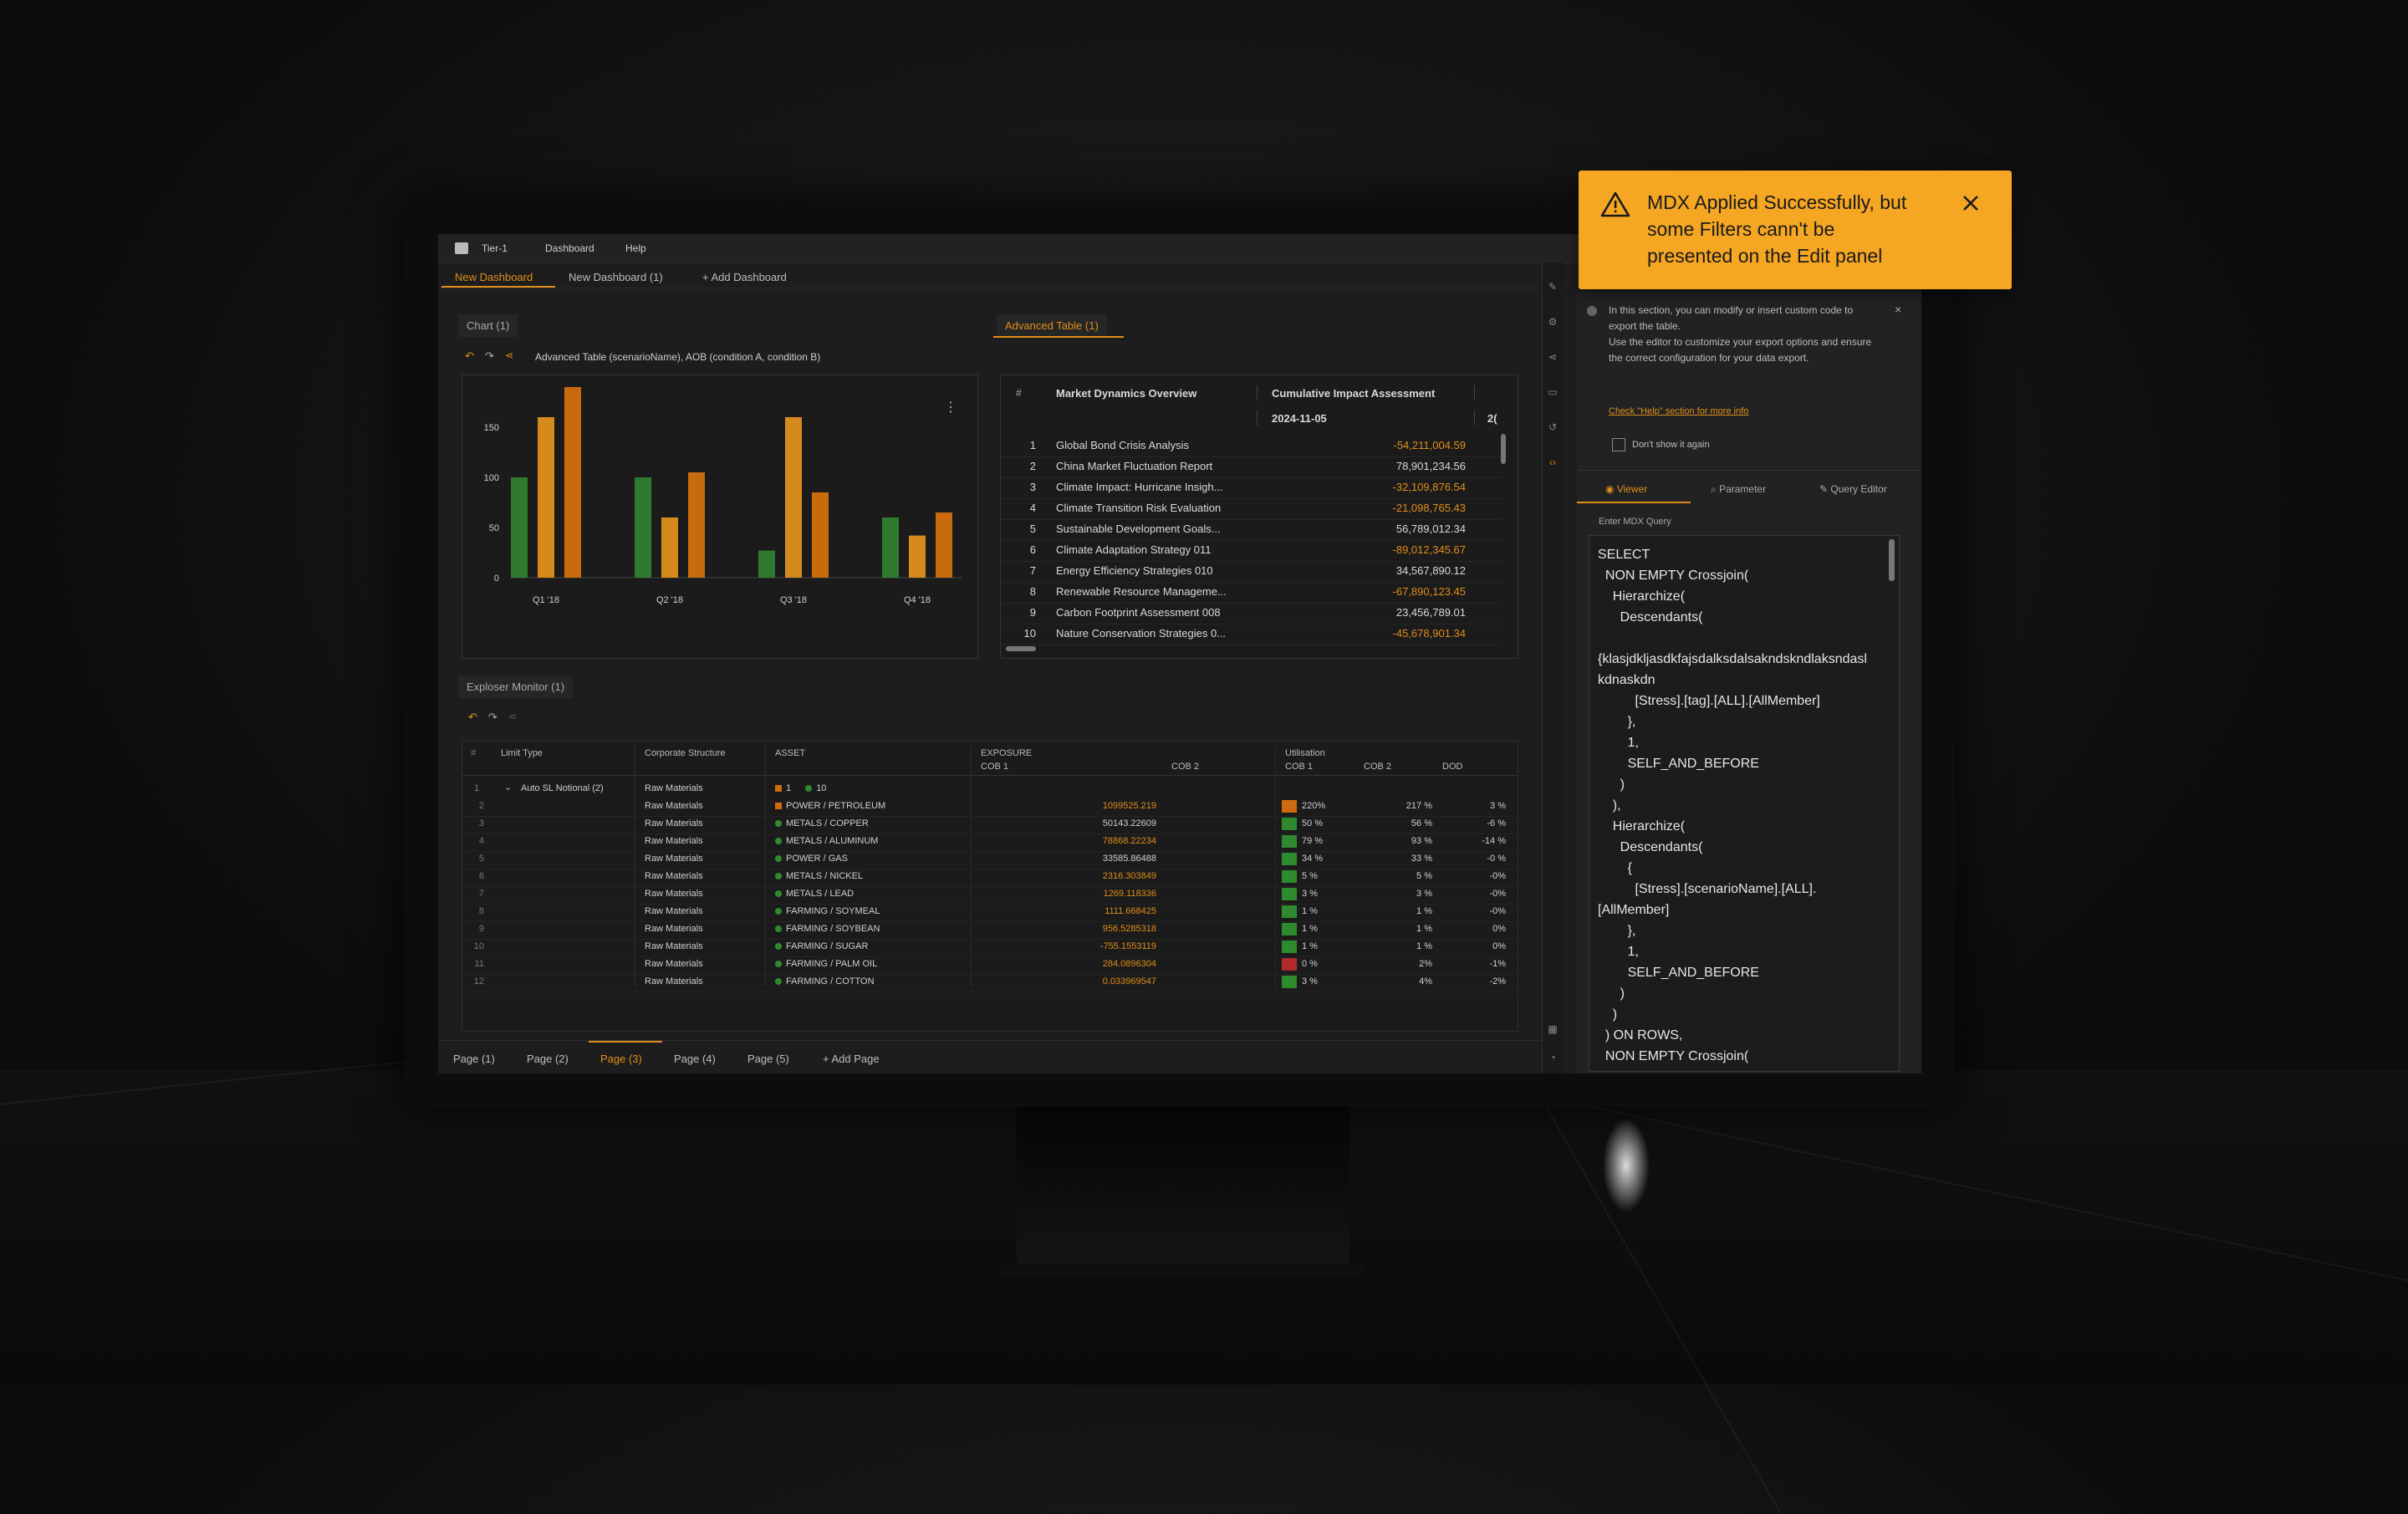 This screenshot has height=1514, width=2408. I want to click on close-info-icon: ×, so click(1898, 309).